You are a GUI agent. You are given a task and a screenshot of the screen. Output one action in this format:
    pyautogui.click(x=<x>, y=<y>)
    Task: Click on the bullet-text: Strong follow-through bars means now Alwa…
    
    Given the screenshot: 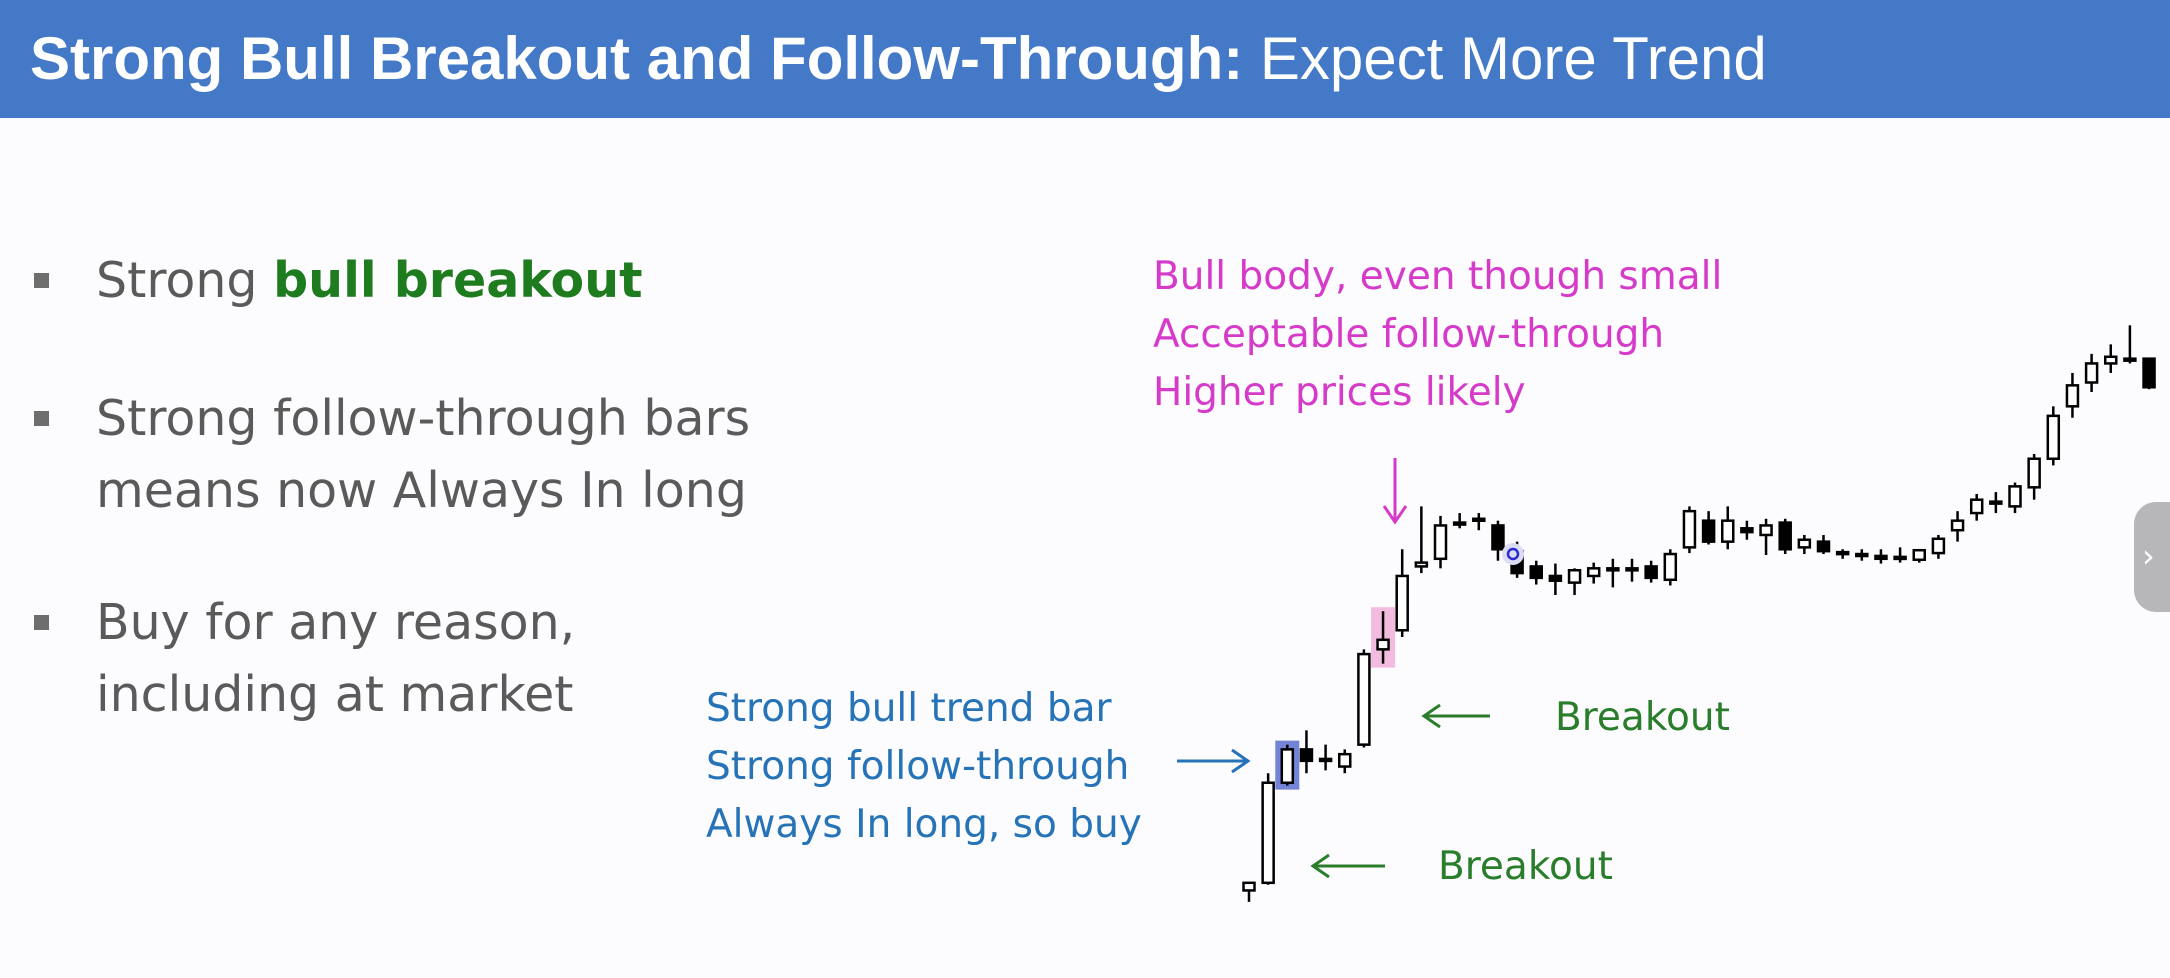 What is the action you would take?
    pyautogui.click(x=423, y=455)
    